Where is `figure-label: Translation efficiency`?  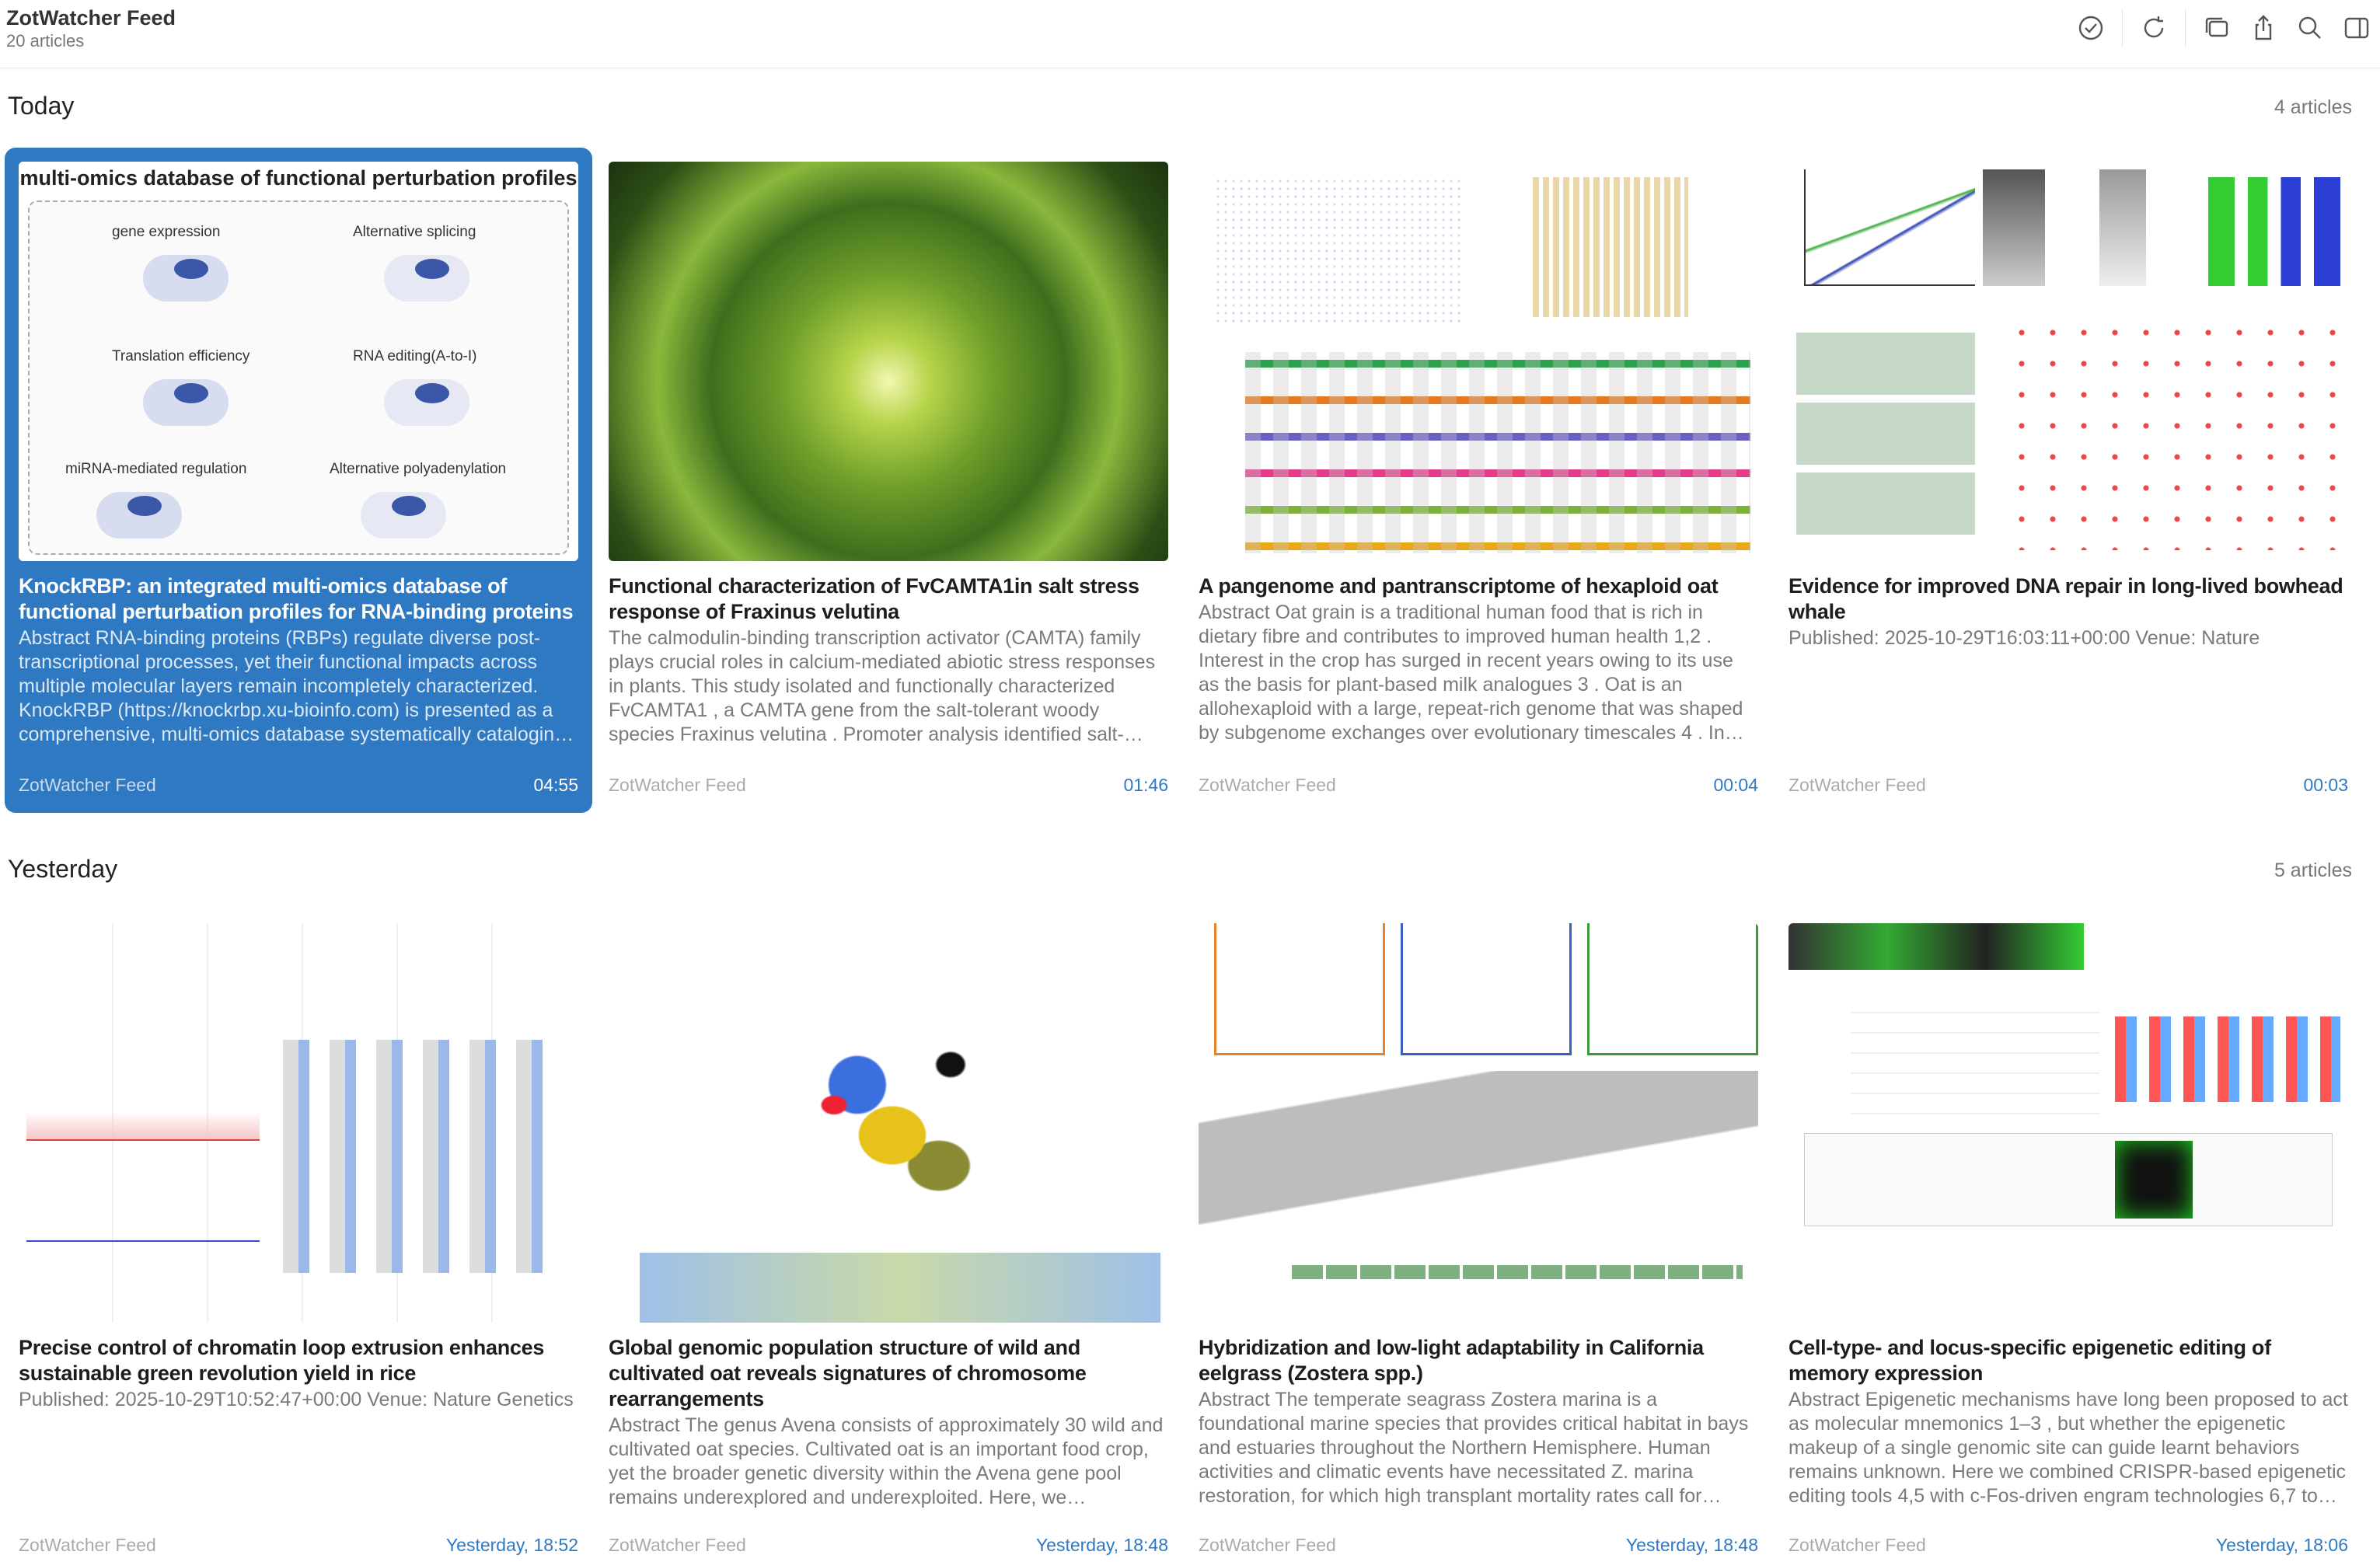
figure-label: Translation efficiency is located at coordinates (181, 356).